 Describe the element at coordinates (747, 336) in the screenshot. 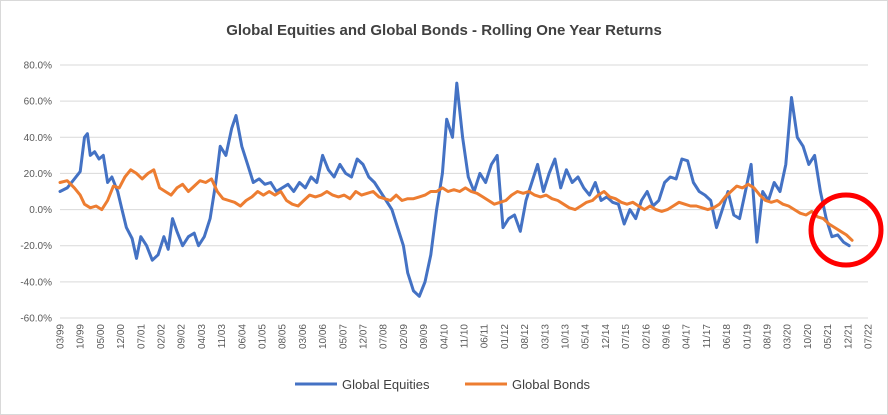

I see `x-tick-label: 01/19` at that location.